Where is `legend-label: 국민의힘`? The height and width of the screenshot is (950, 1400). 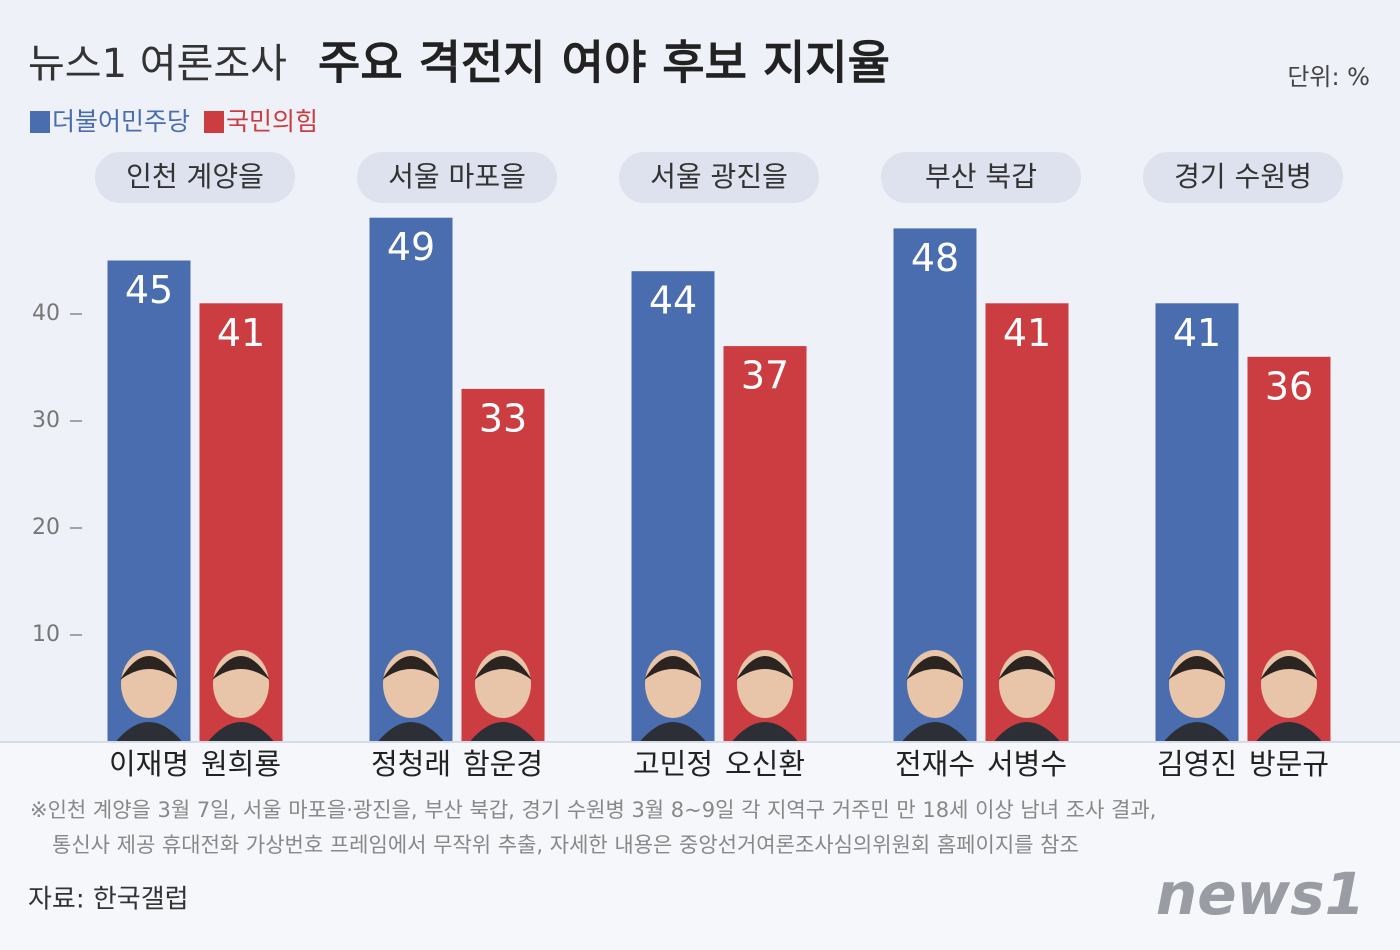
legend-label: 국민의힘 is located at coordinates (272, 121).